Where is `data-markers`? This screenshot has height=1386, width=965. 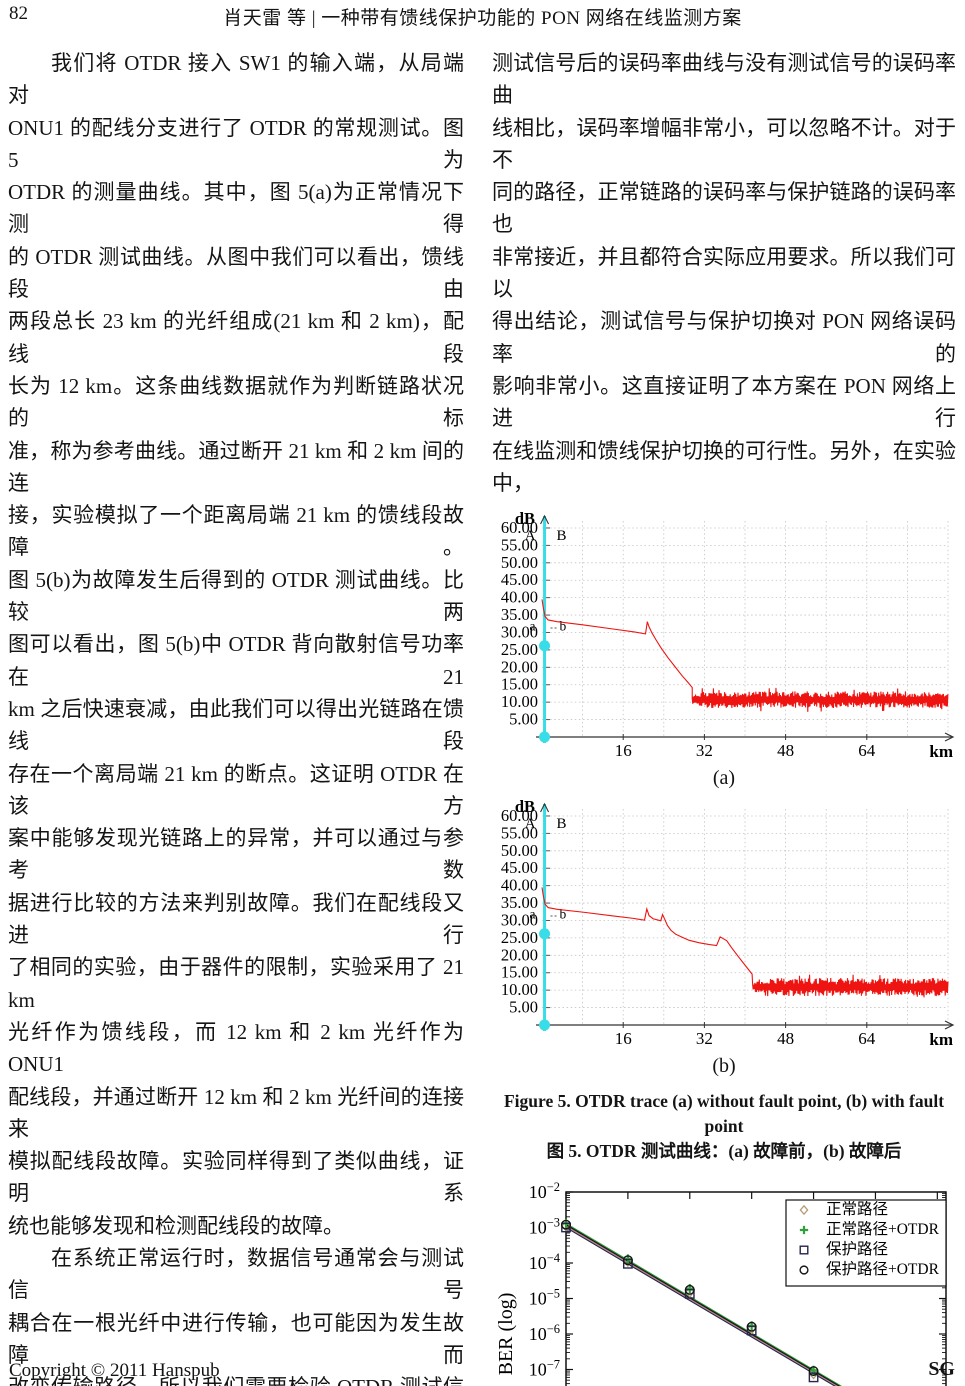
data-markers is located at coordinates (689, 1301).